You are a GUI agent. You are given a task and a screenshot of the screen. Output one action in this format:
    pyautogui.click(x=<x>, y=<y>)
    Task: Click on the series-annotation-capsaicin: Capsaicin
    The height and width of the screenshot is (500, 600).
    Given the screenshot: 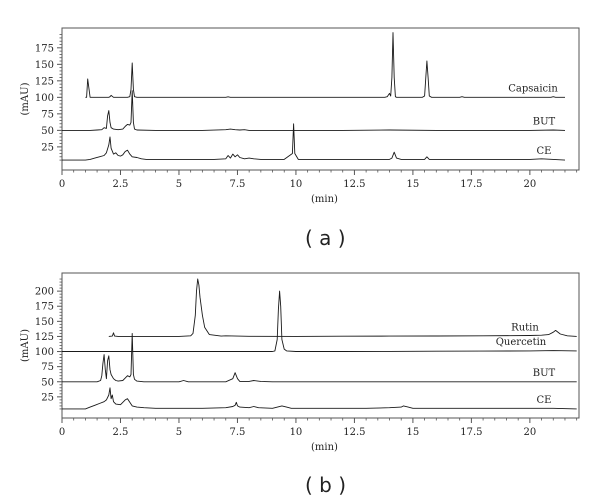 What is the action you would take?
    pyautogui.click(x=533, y=88)
    